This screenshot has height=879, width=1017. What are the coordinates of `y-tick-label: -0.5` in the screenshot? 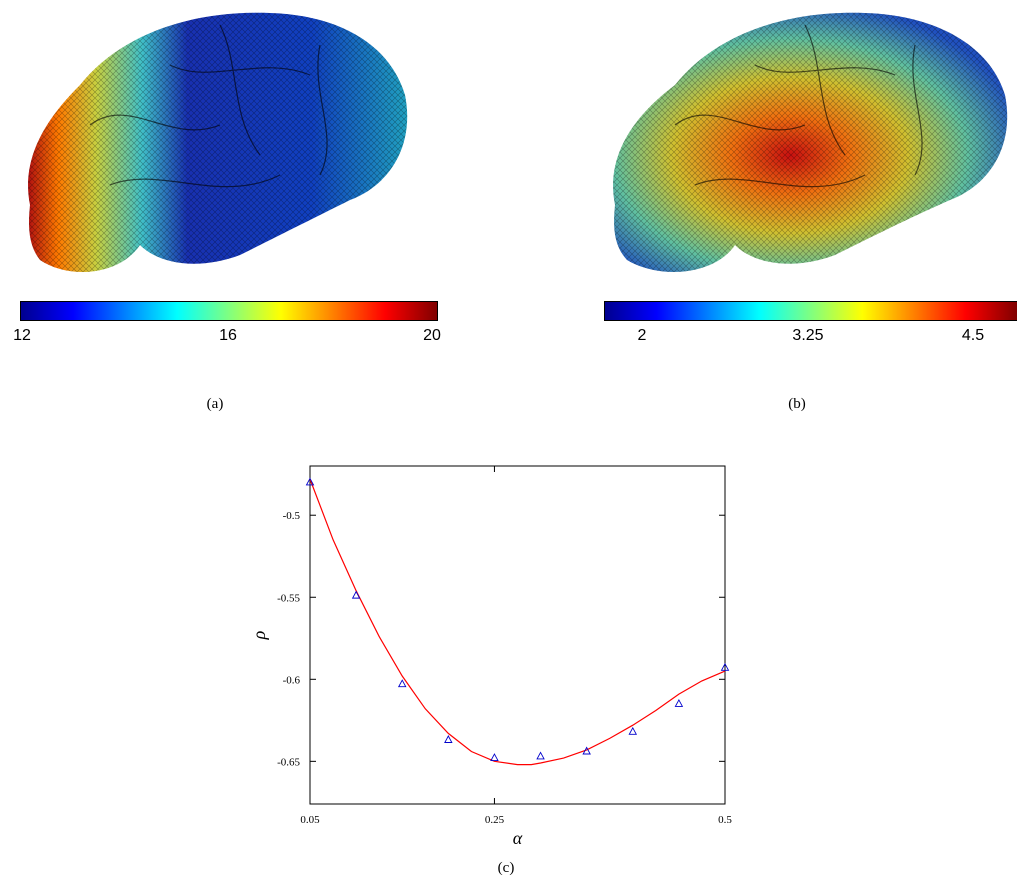 It's located at (292, 516).